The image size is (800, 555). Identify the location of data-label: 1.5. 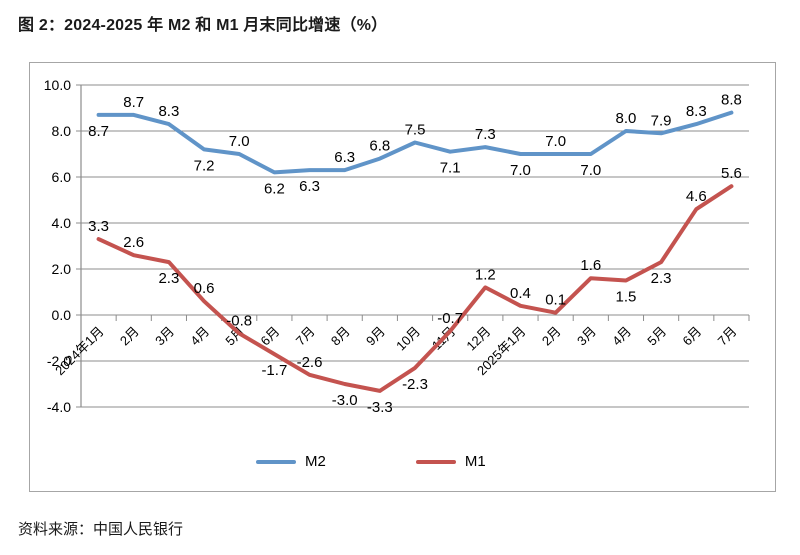
(626, 297).